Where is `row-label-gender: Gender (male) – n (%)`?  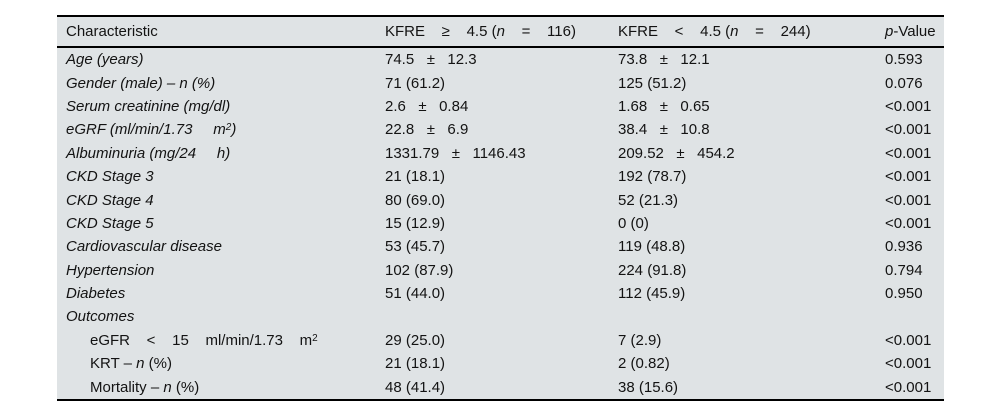 row-label-gender: Gender (male) – n (%) is located at coordinates (221, 82).